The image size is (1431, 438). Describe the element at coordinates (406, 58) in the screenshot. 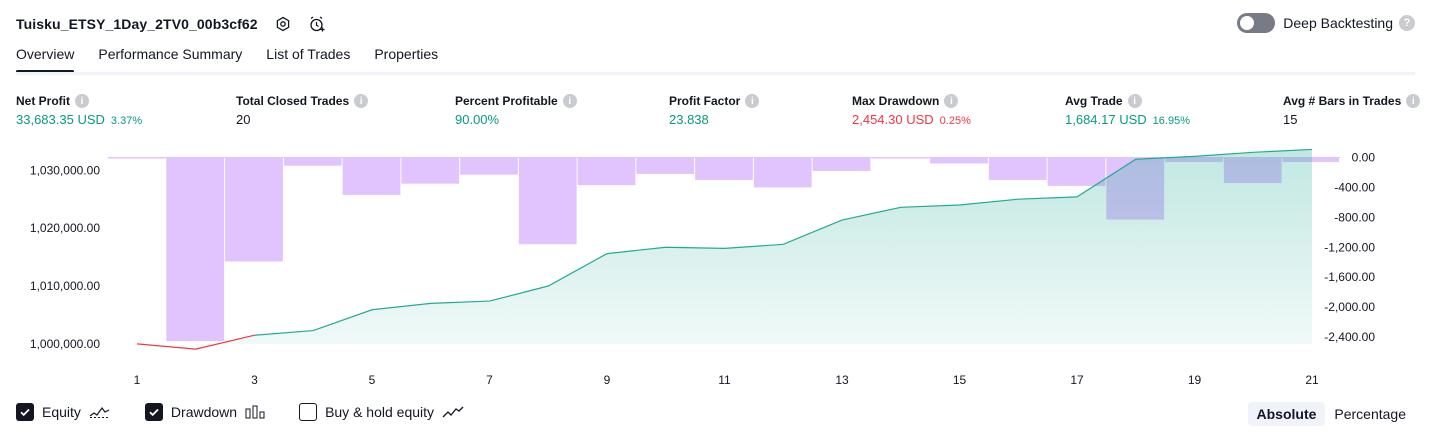

I see `tab-properties: Properties` at that location.